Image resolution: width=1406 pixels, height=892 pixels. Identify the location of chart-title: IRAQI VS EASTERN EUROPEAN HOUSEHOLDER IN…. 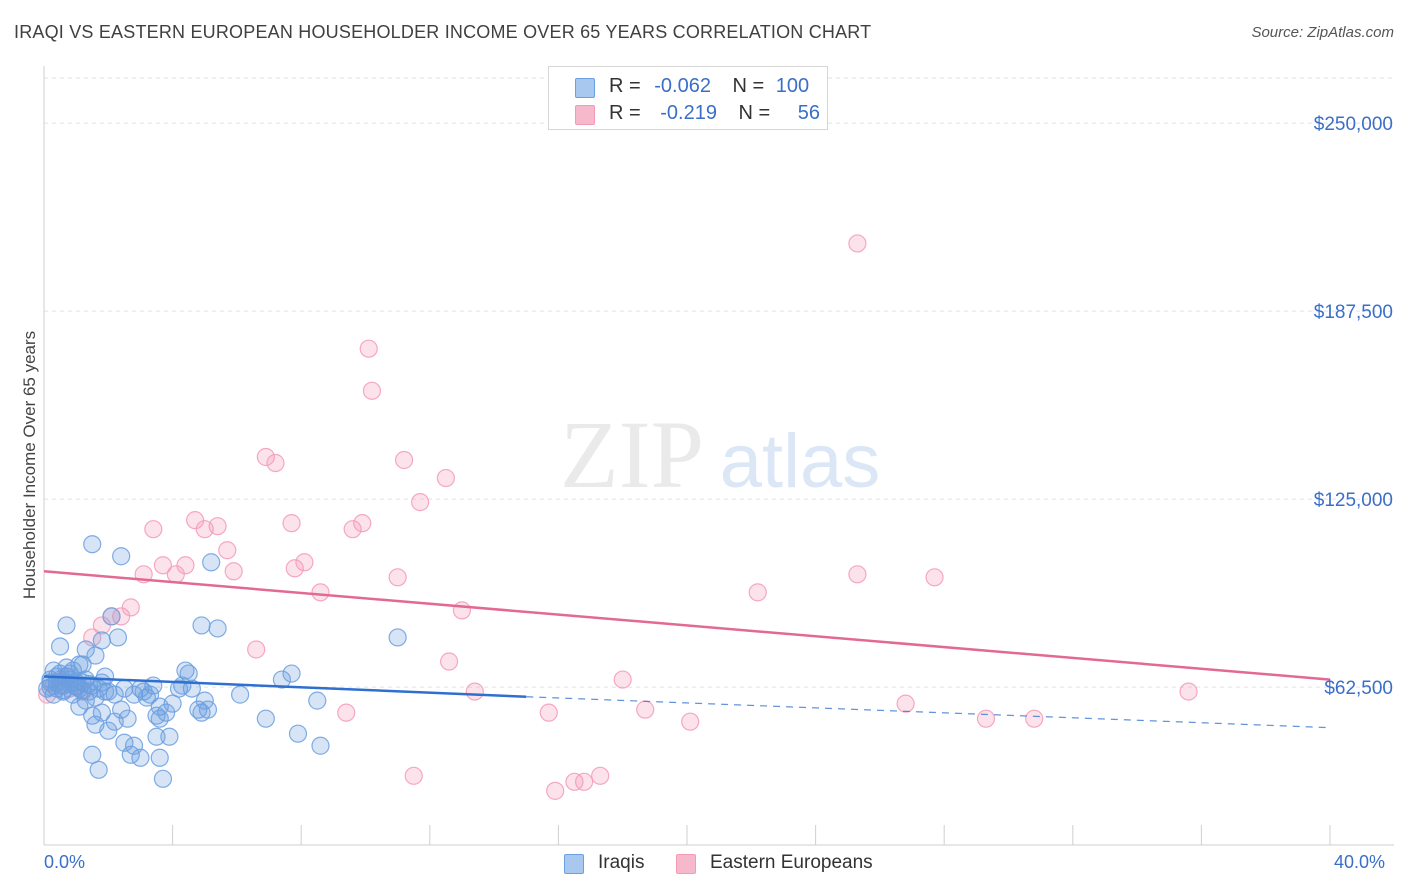
(443, 32).